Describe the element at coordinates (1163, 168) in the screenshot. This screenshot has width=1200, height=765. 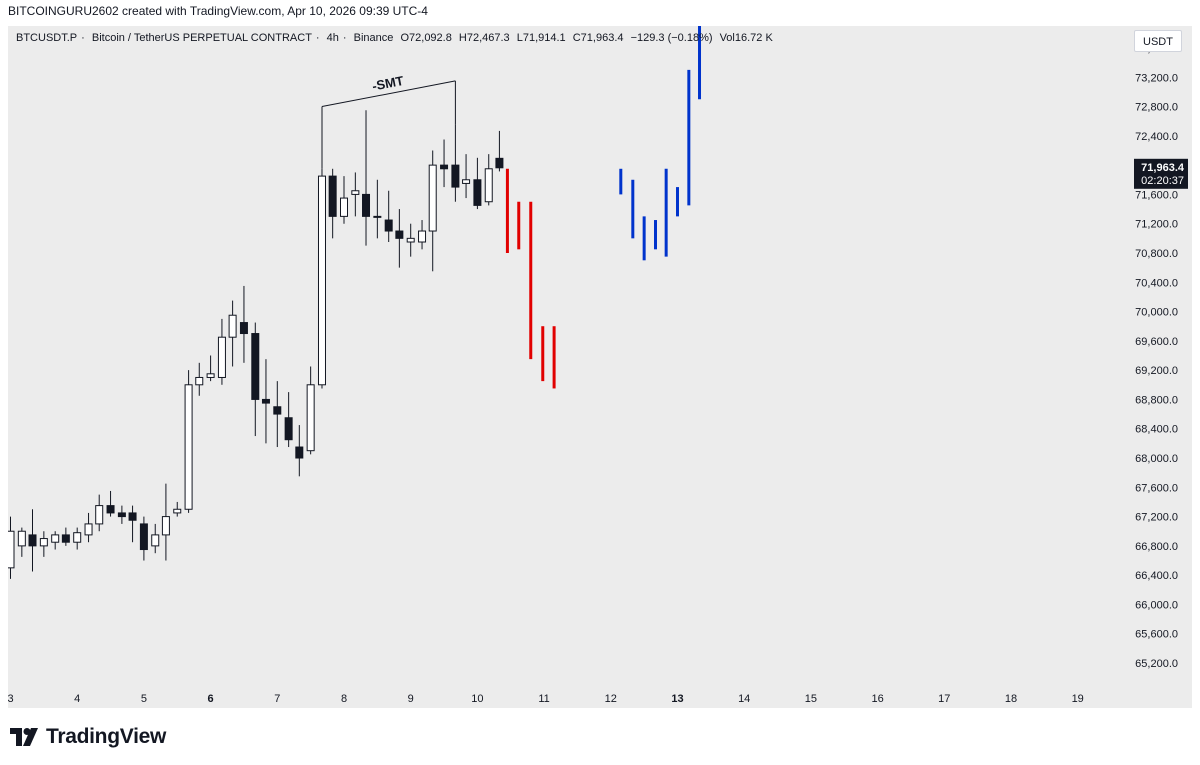
I see `current-price-label: 71,963.4` at that location.